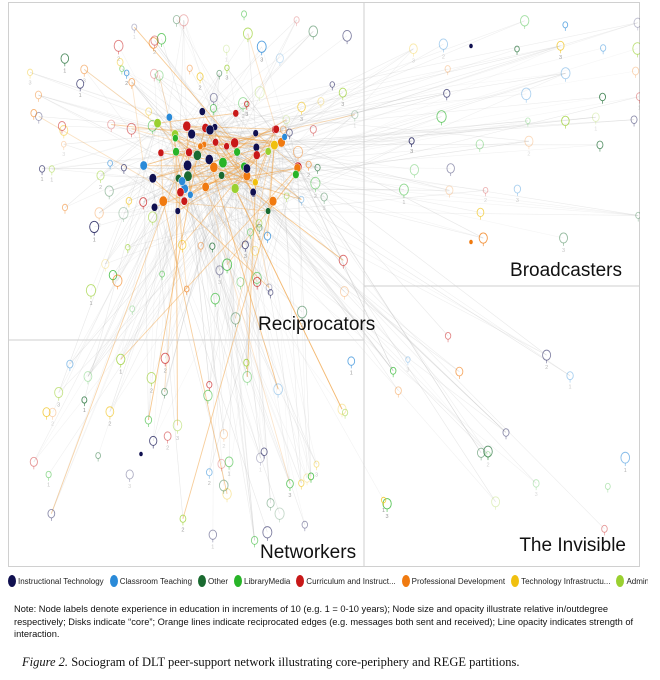 The image size is (660, 680). What do you see at coordinates (218, 581) in the screenshot?
I see `legend-label: Other` at bounding box center [218, 581].